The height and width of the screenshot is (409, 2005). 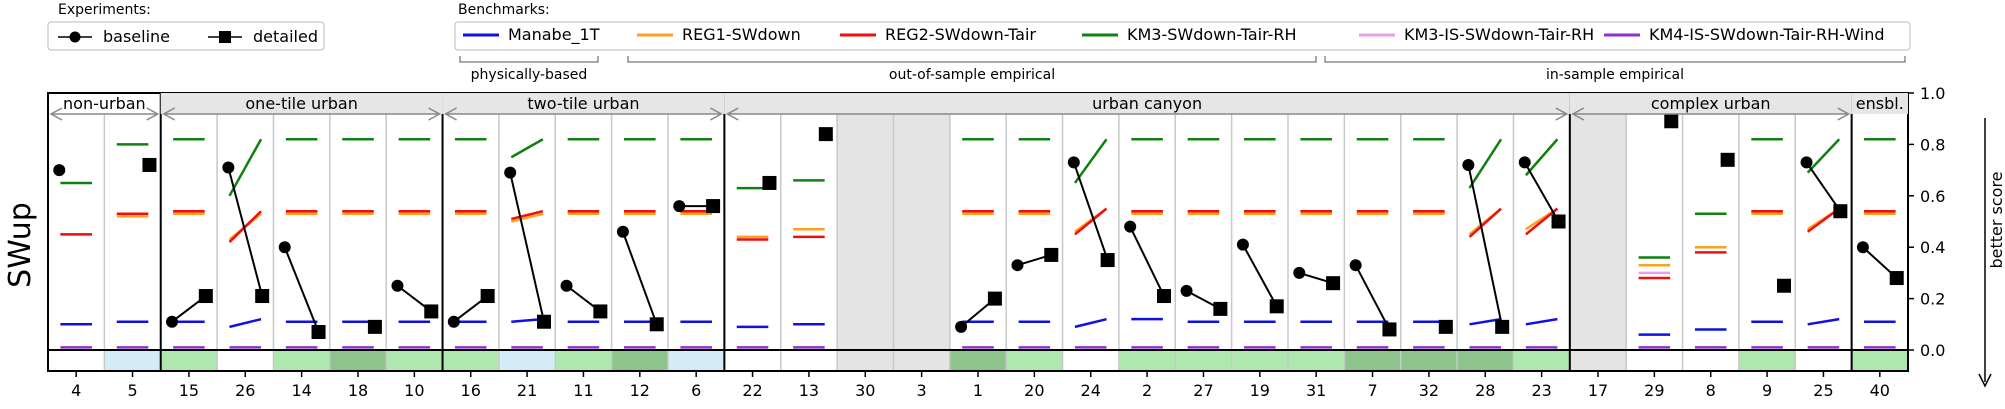 What do you see at coordinates (696, 390) in the screenshot?
I see `x-tick-label: 6` at bounding box center [696, 390].